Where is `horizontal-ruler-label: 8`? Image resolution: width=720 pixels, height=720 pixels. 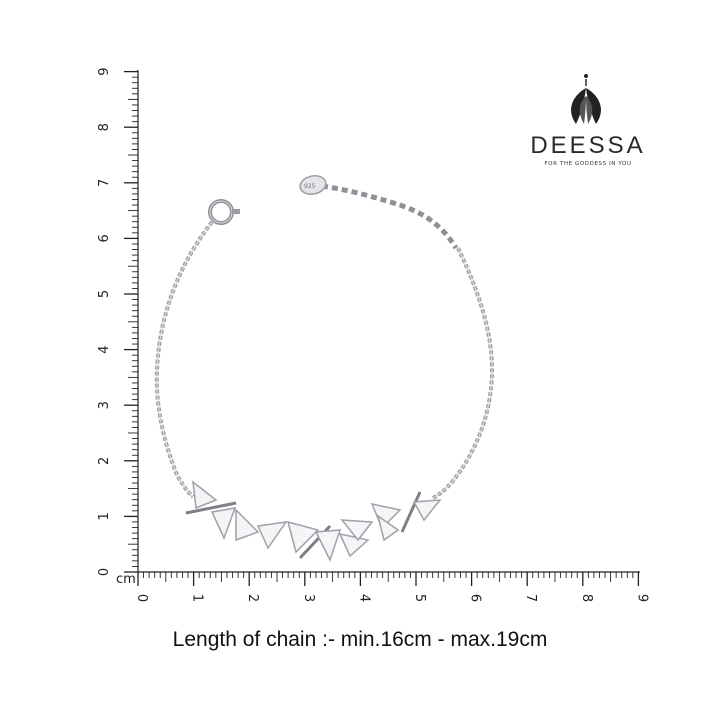 horizontal-ruler-label: 8 is located at coordinates (586, 598).